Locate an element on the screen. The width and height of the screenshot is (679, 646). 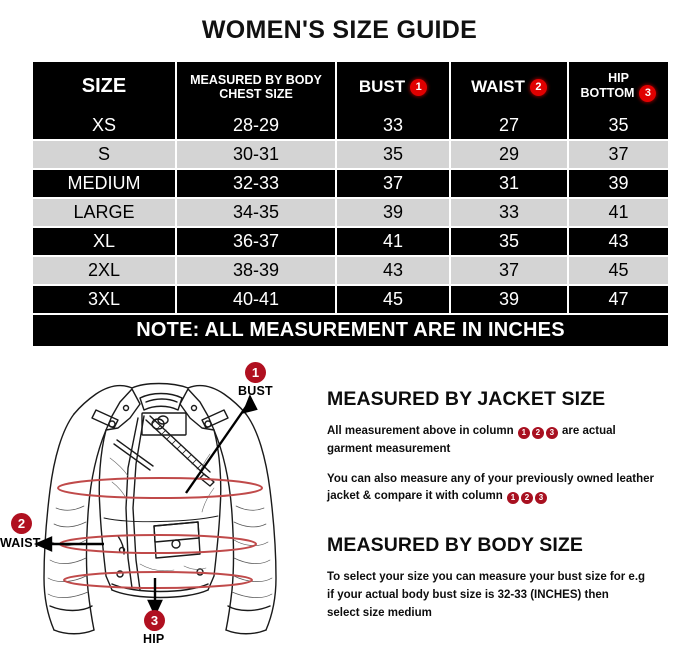
header-hip-line1: HIP is located at coordinates (618, 78).